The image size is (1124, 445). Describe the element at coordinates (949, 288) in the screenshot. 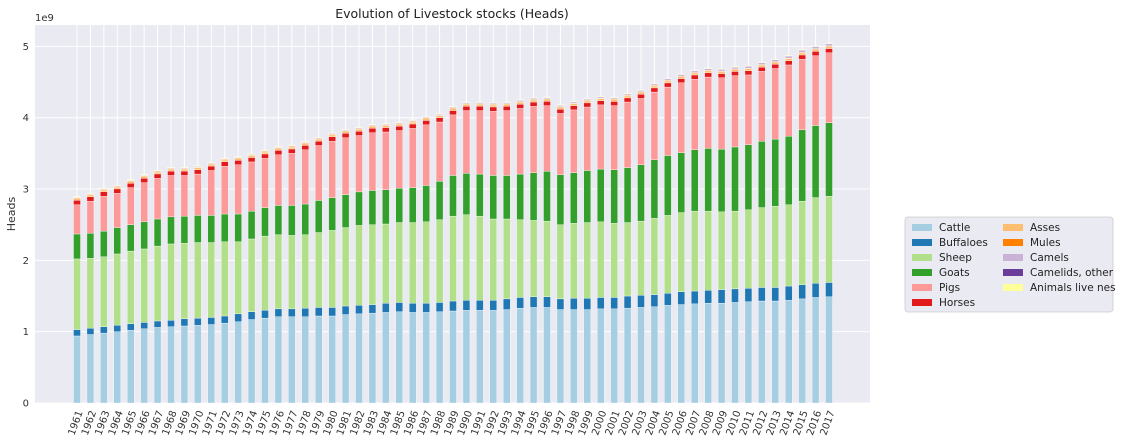

I see `legend-label: Pigs` at that location.